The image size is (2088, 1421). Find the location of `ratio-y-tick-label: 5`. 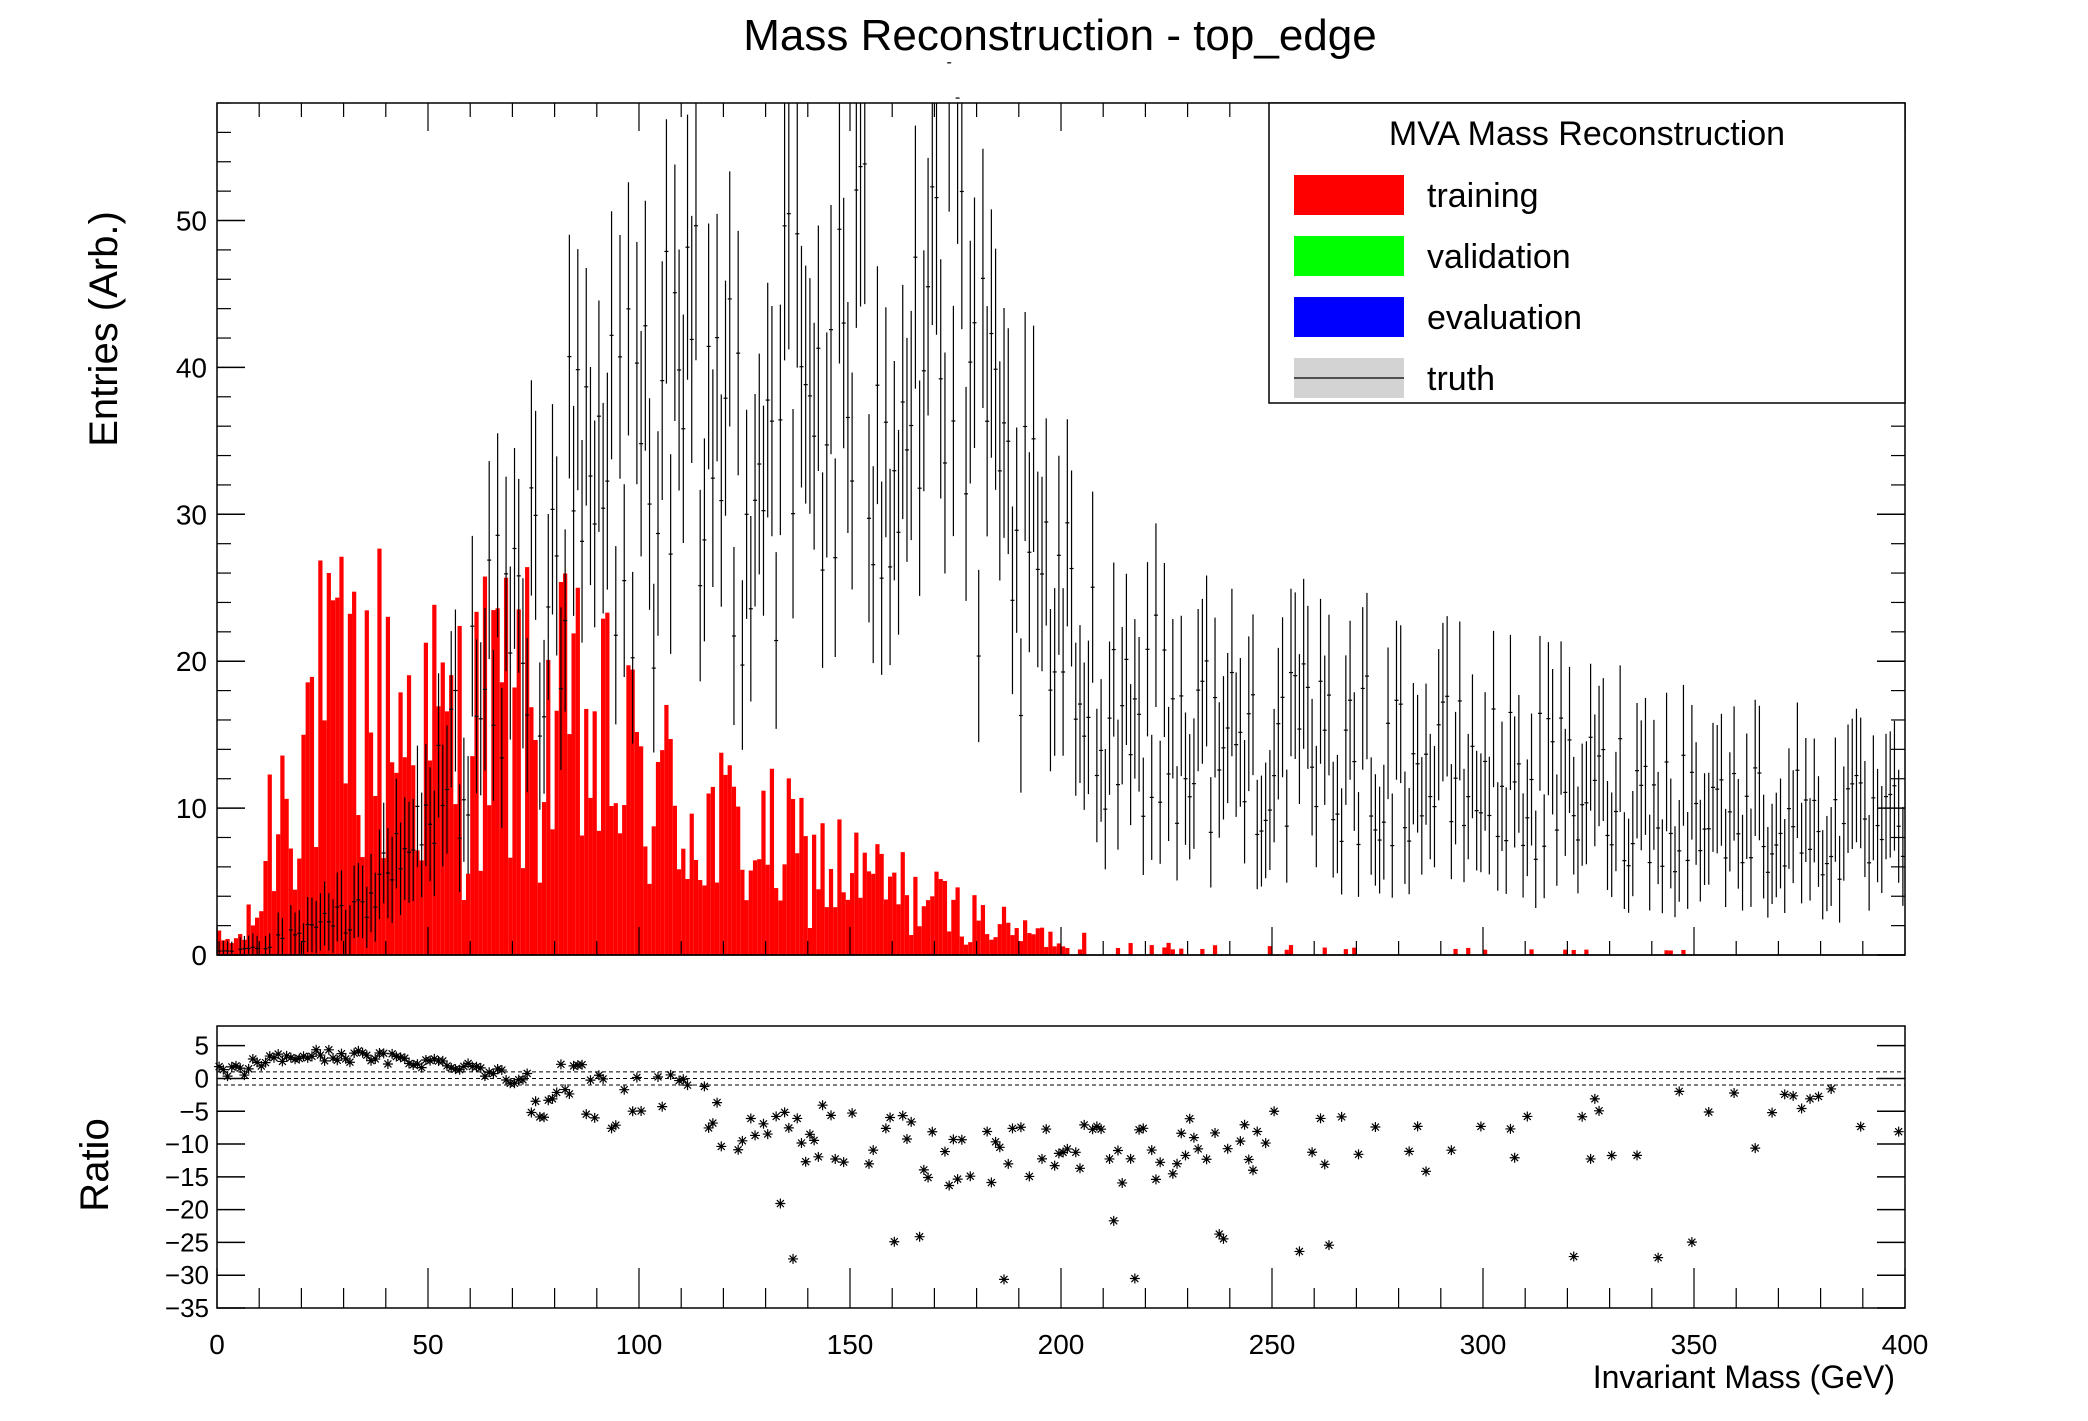

ratio-y-tick-label: 5 is located at coordinates (202, 1046).